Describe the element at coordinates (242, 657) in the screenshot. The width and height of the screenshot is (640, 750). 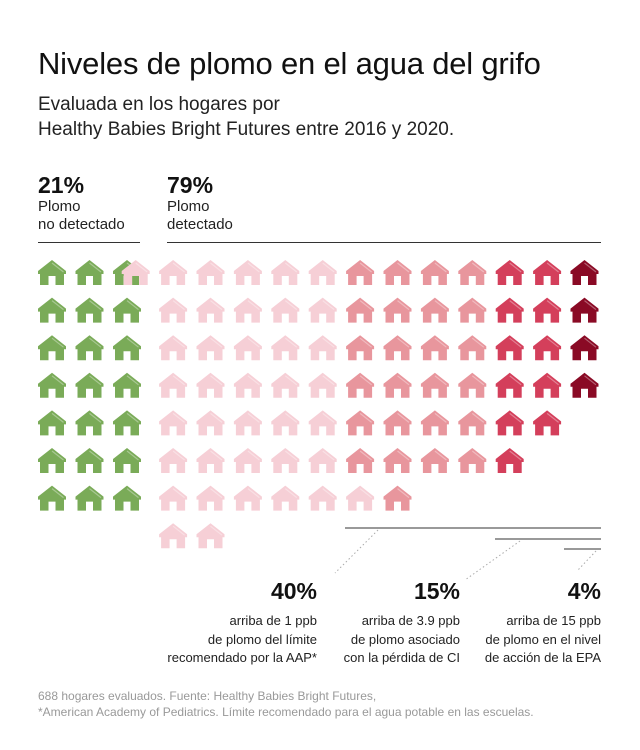
I see `callout-40-line-3: recomendado por la AAP*` at that location.